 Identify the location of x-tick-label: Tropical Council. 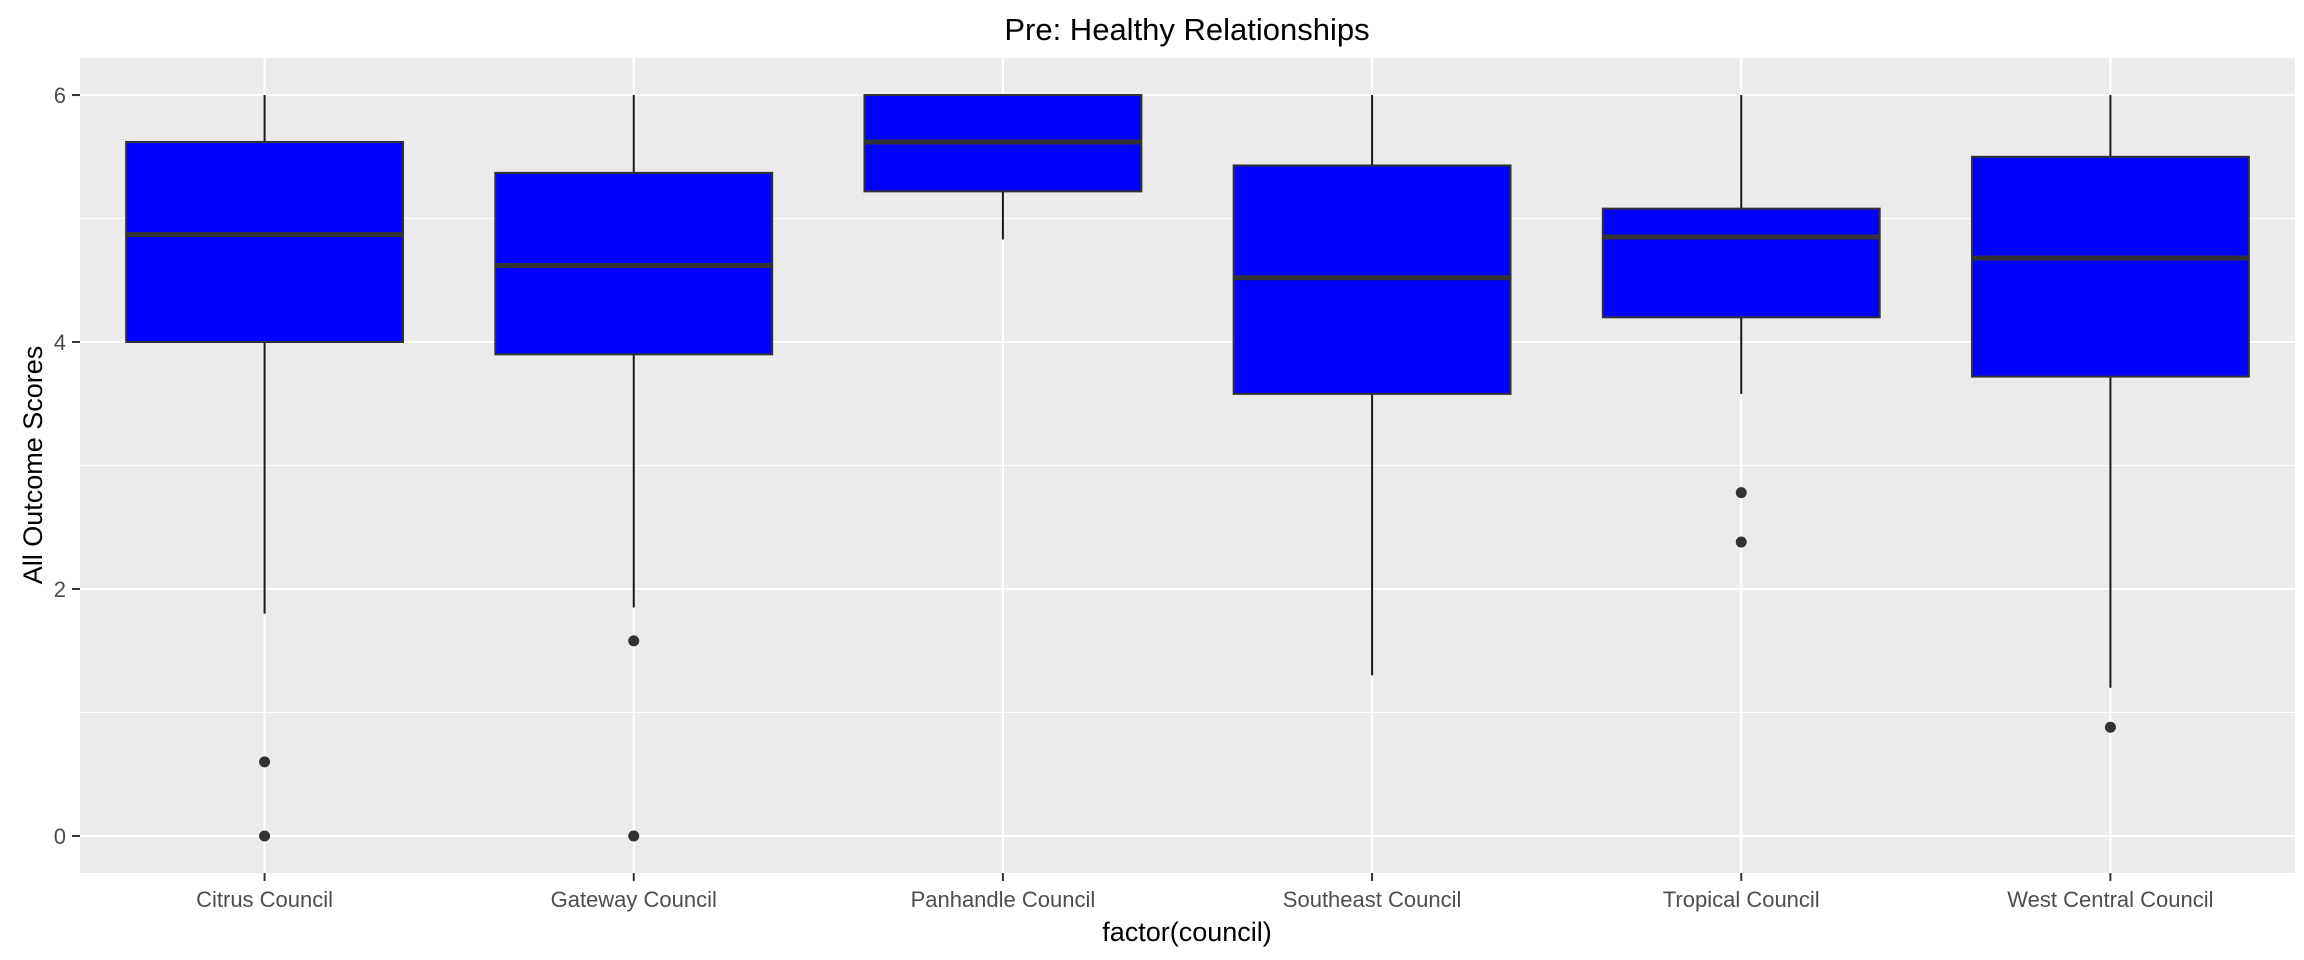
(1741, 899).